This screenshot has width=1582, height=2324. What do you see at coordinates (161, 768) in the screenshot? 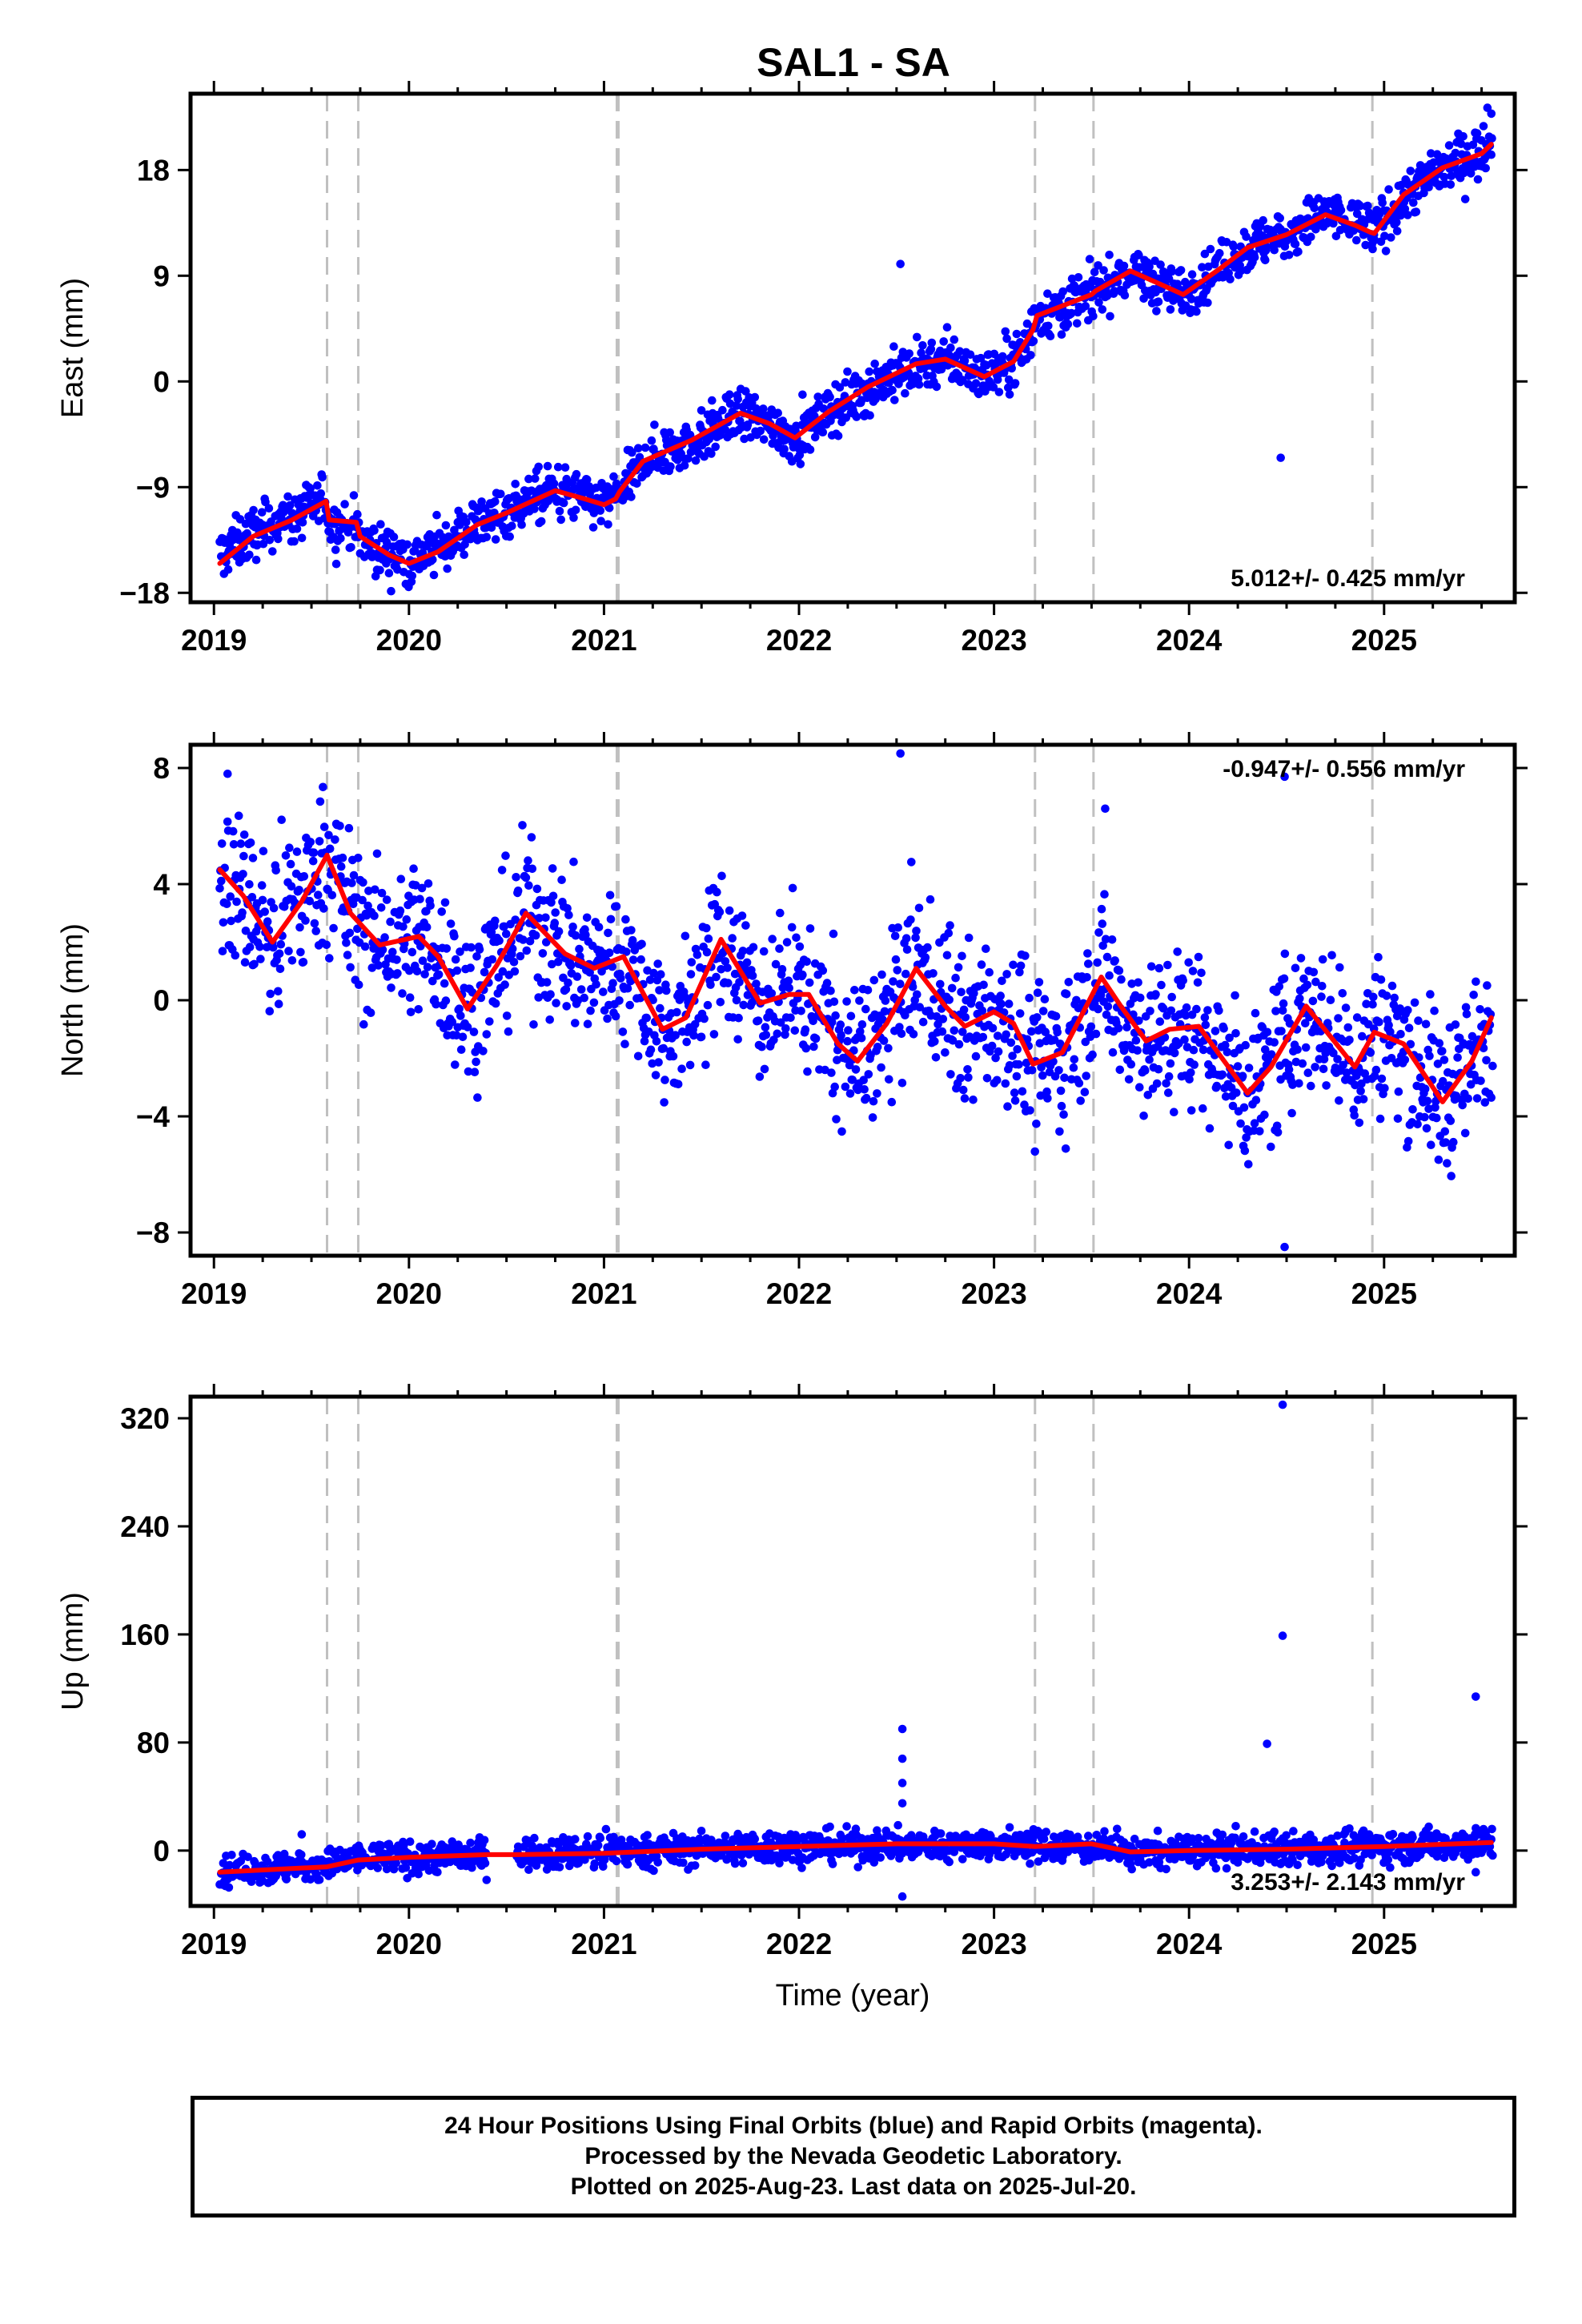
I see `y-tick-label: 8` at bounding box center [161, 768].